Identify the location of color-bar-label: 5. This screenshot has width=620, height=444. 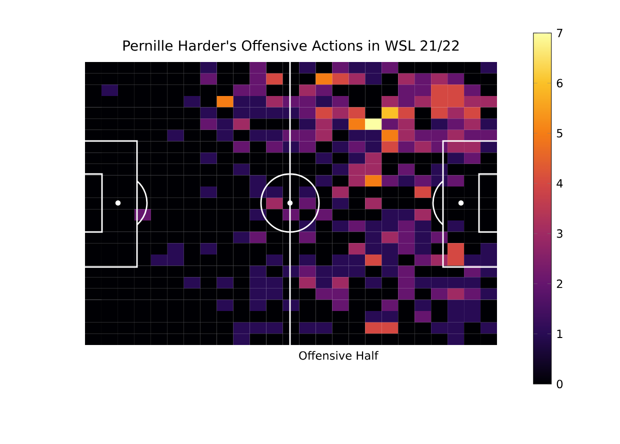
(559, 133).